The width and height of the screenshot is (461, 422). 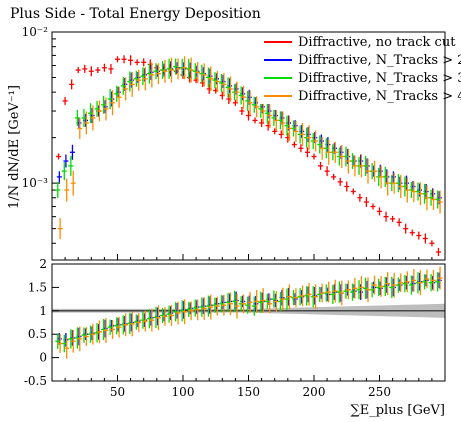 I want to click on ratio-y-tick-label: 1.5, so click(x=37, y=287).